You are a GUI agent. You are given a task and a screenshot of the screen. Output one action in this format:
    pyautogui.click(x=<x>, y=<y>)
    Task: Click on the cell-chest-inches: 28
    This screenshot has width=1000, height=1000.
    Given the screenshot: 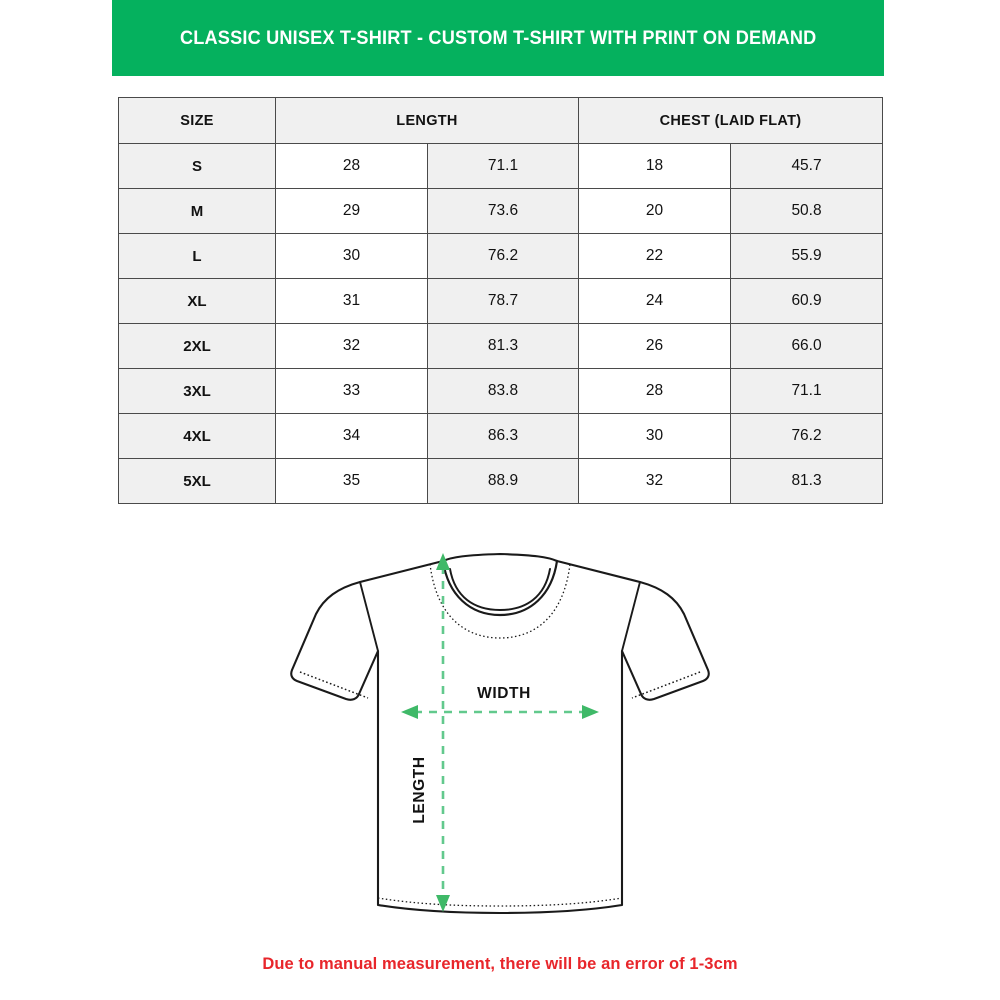 What is the action you would take?
    pyautogui.click(x=655, y=391)
    